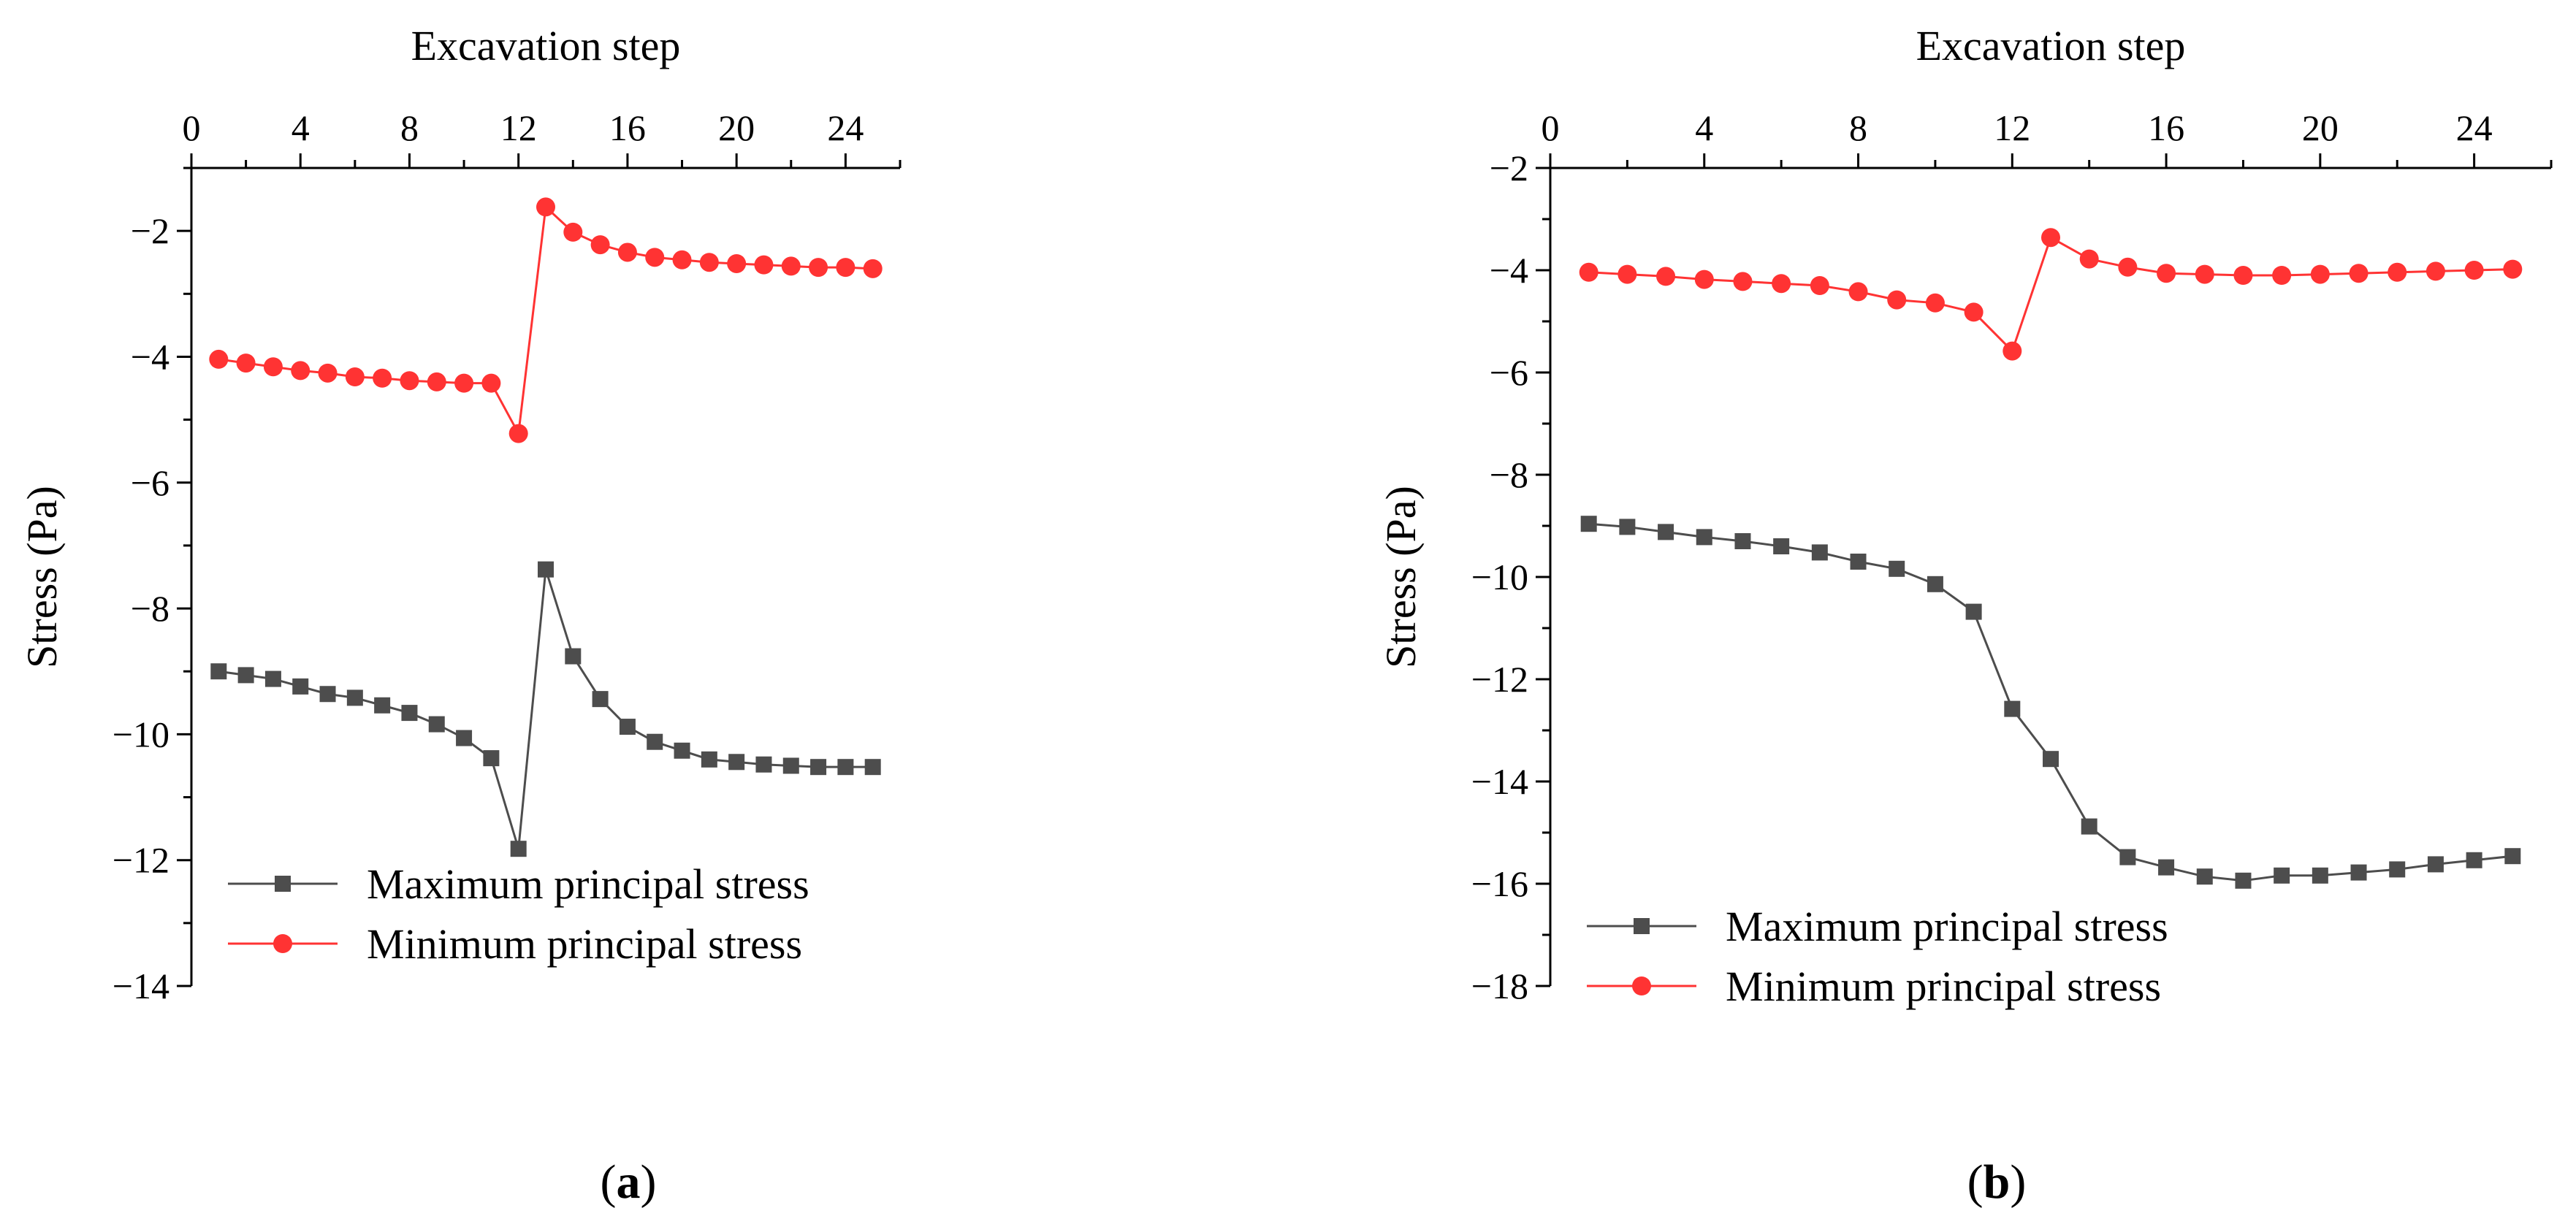  I want to click on panel-label: (b), so click(1997, 1182).